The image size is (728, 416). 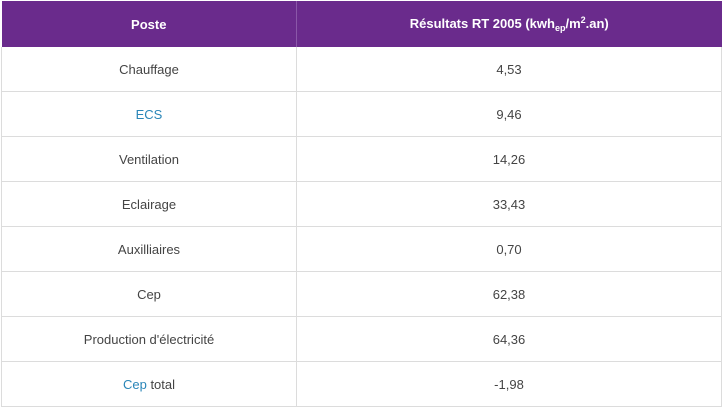 What do you see at coordinates (149, 204) in the screenshot?
I see `row-label-eclairage: Eclairage` at bounding box center [149, 204].